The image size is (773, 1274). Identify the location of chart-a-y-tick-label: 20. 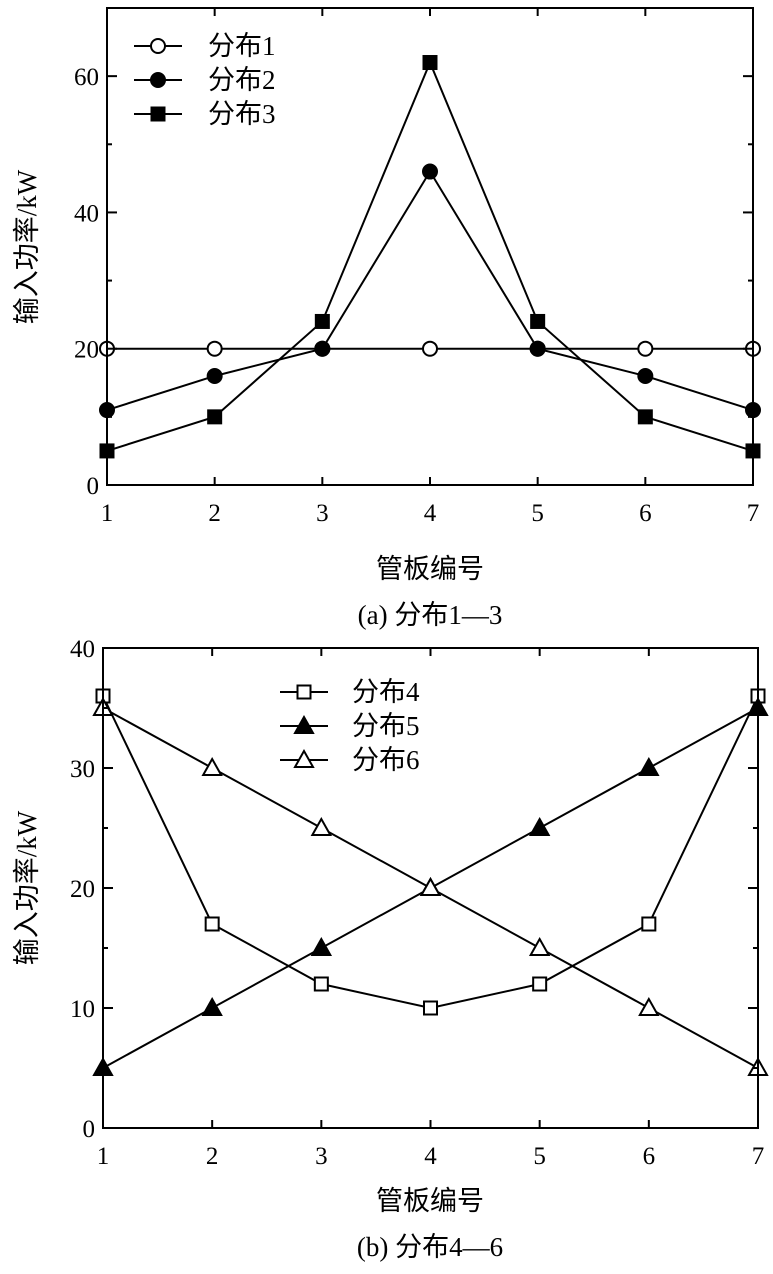
(86, 350).